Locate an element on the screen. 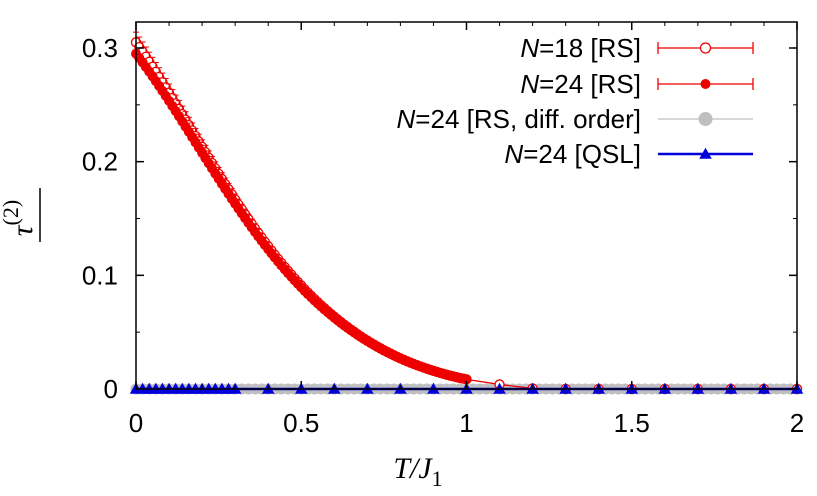 This screenshot has width=817, height=496. x-tick-label: 2 is located at coordinates (797, 423).